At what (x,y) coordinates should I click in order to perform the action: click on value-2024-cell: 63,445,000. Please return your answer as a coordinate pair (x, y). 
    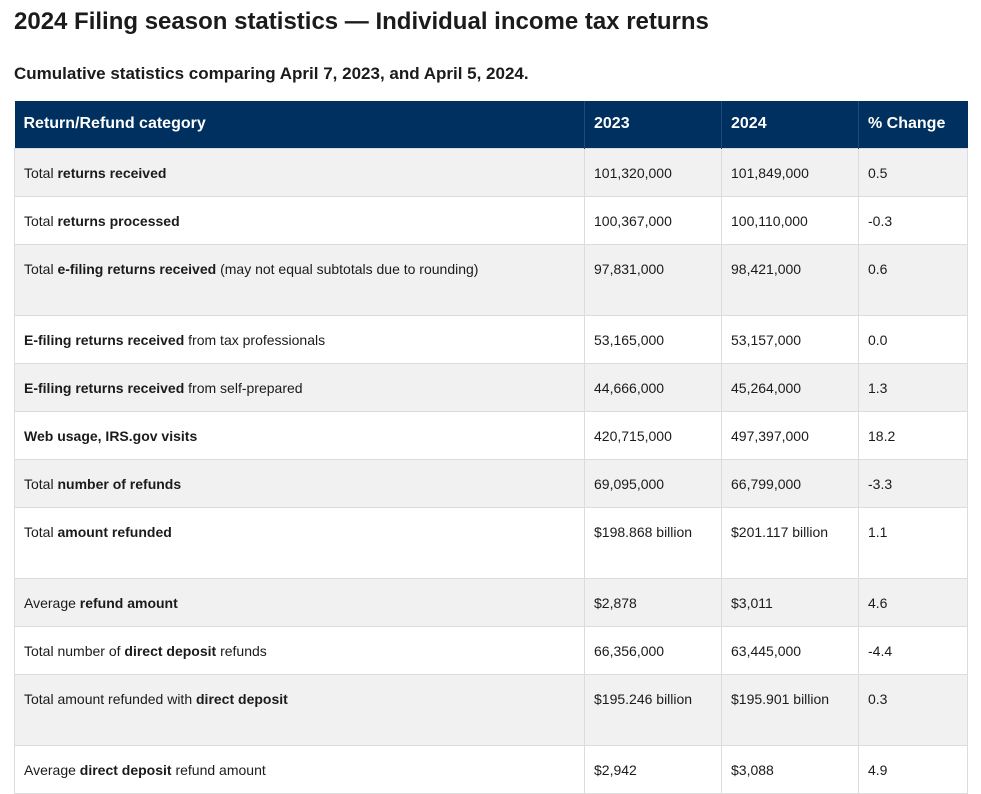
    Looking at the image, I should click on (790, 650).